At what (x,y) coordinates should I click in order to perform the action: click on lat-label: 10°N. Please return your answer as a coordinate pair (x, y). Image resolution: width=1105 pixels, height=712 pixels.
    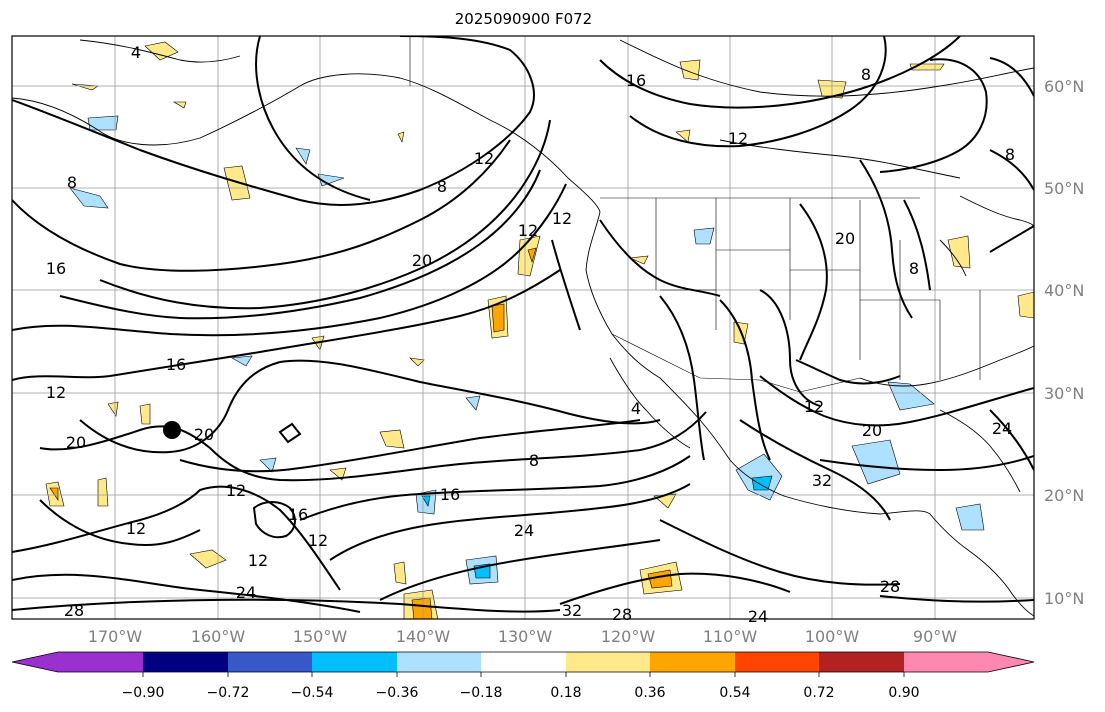
    Looking at the image, I should click on (1064, 598).